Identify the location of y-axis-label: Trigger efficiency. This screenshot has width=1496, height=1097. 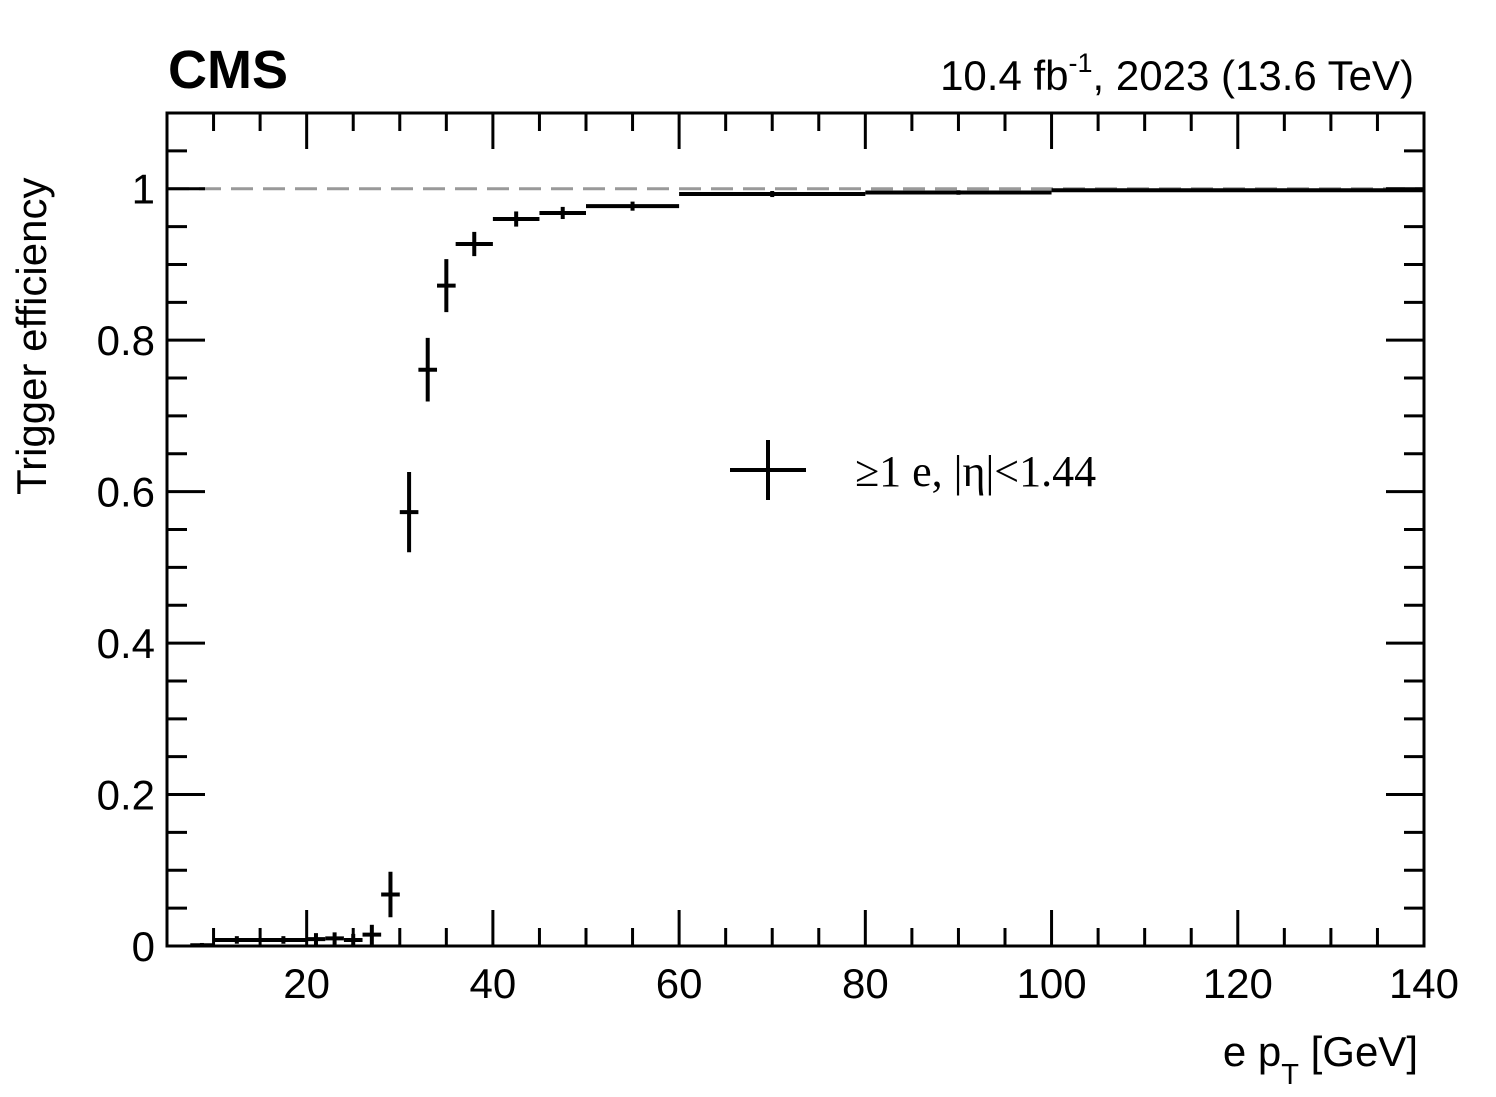
(31, 336).